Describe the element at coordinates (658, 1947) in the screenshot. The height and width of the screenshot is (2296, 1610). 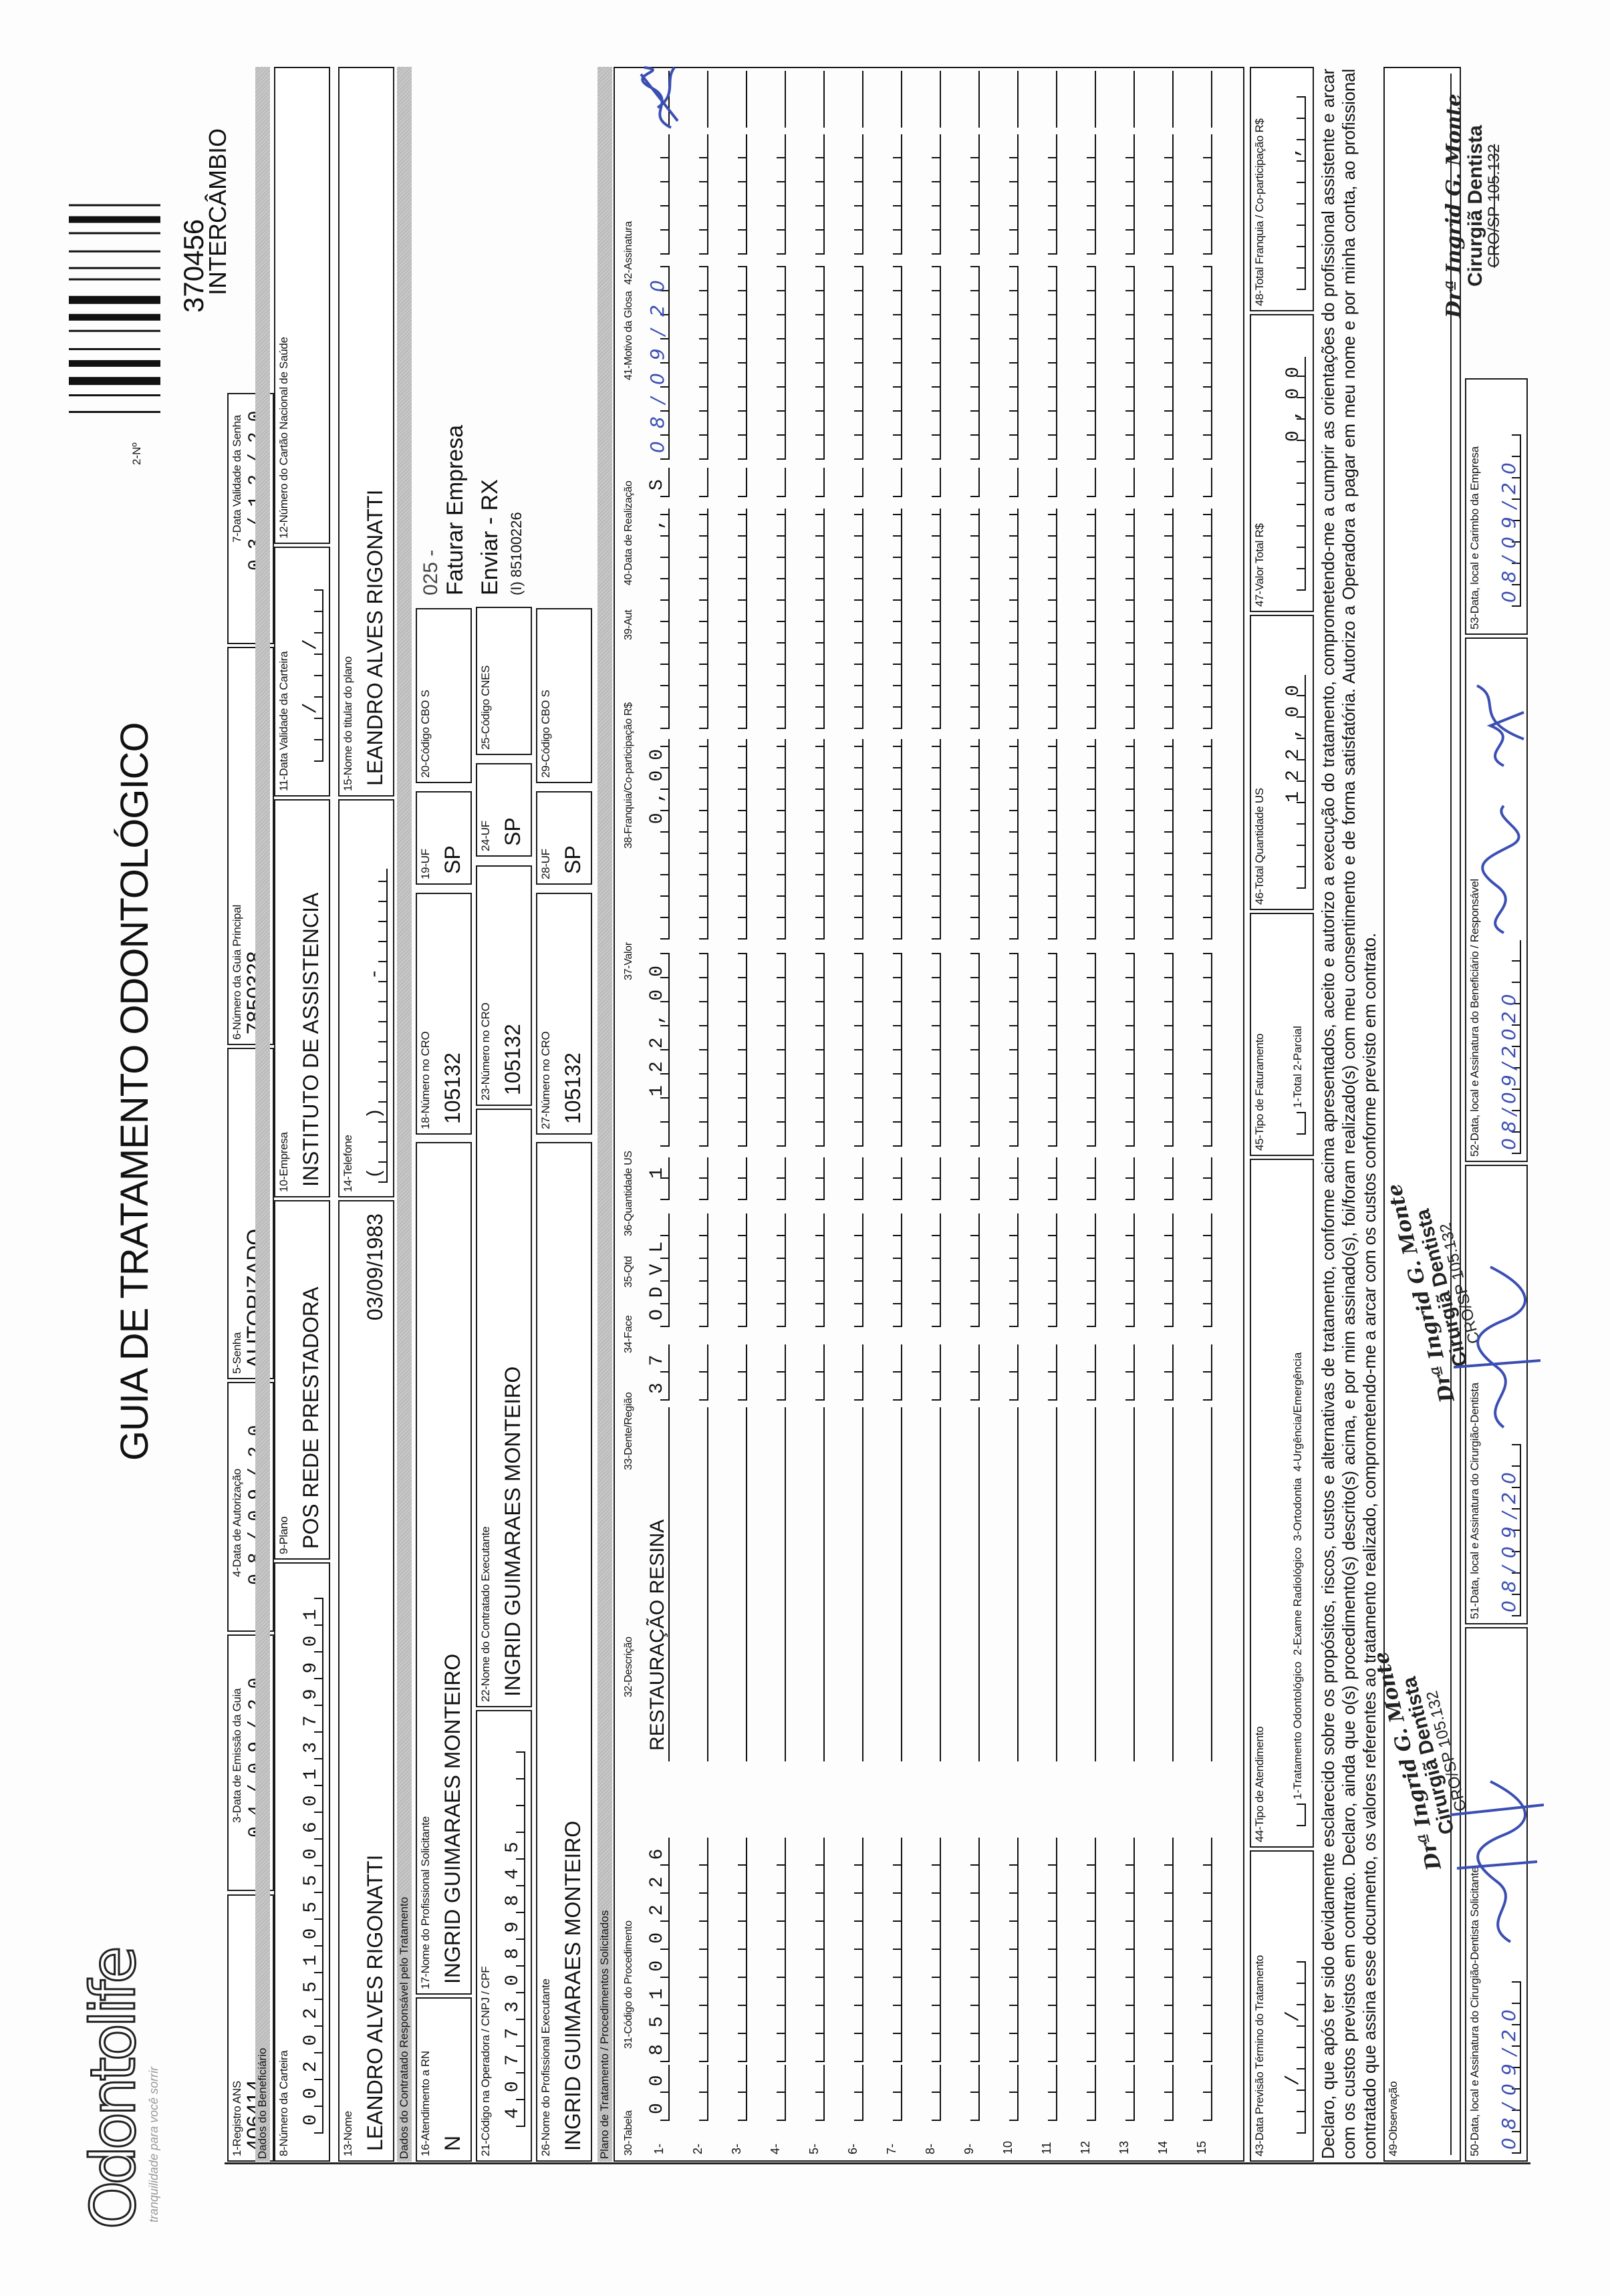
I see `cell-codigo: 85100226` at that location.